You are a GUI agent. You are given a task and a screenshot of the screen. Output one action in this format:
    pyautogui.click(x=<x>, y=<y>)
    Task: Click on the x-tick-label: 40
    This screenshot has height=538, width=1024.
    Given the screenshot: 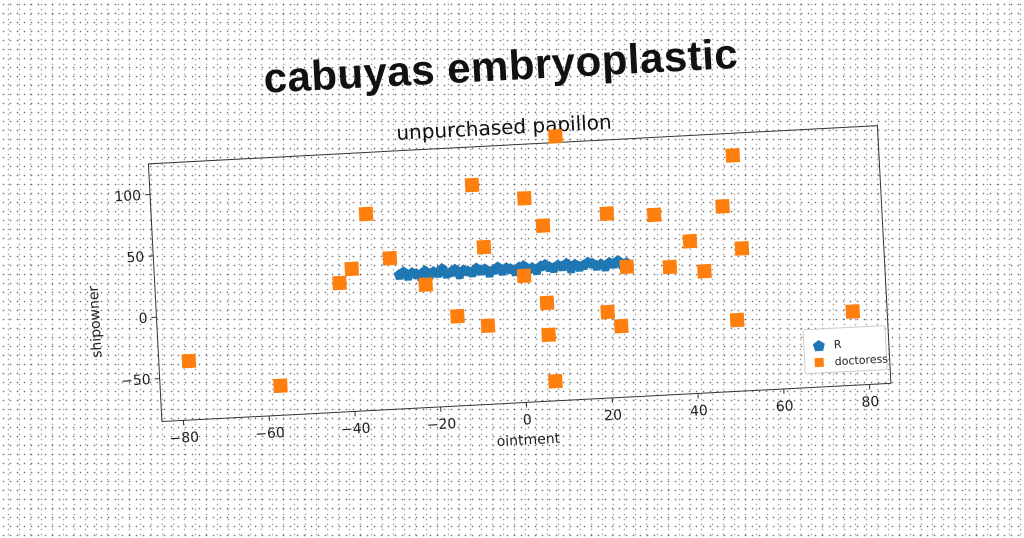 What is the action you would take?
    pyautogui.click(x=699, y=411)
    